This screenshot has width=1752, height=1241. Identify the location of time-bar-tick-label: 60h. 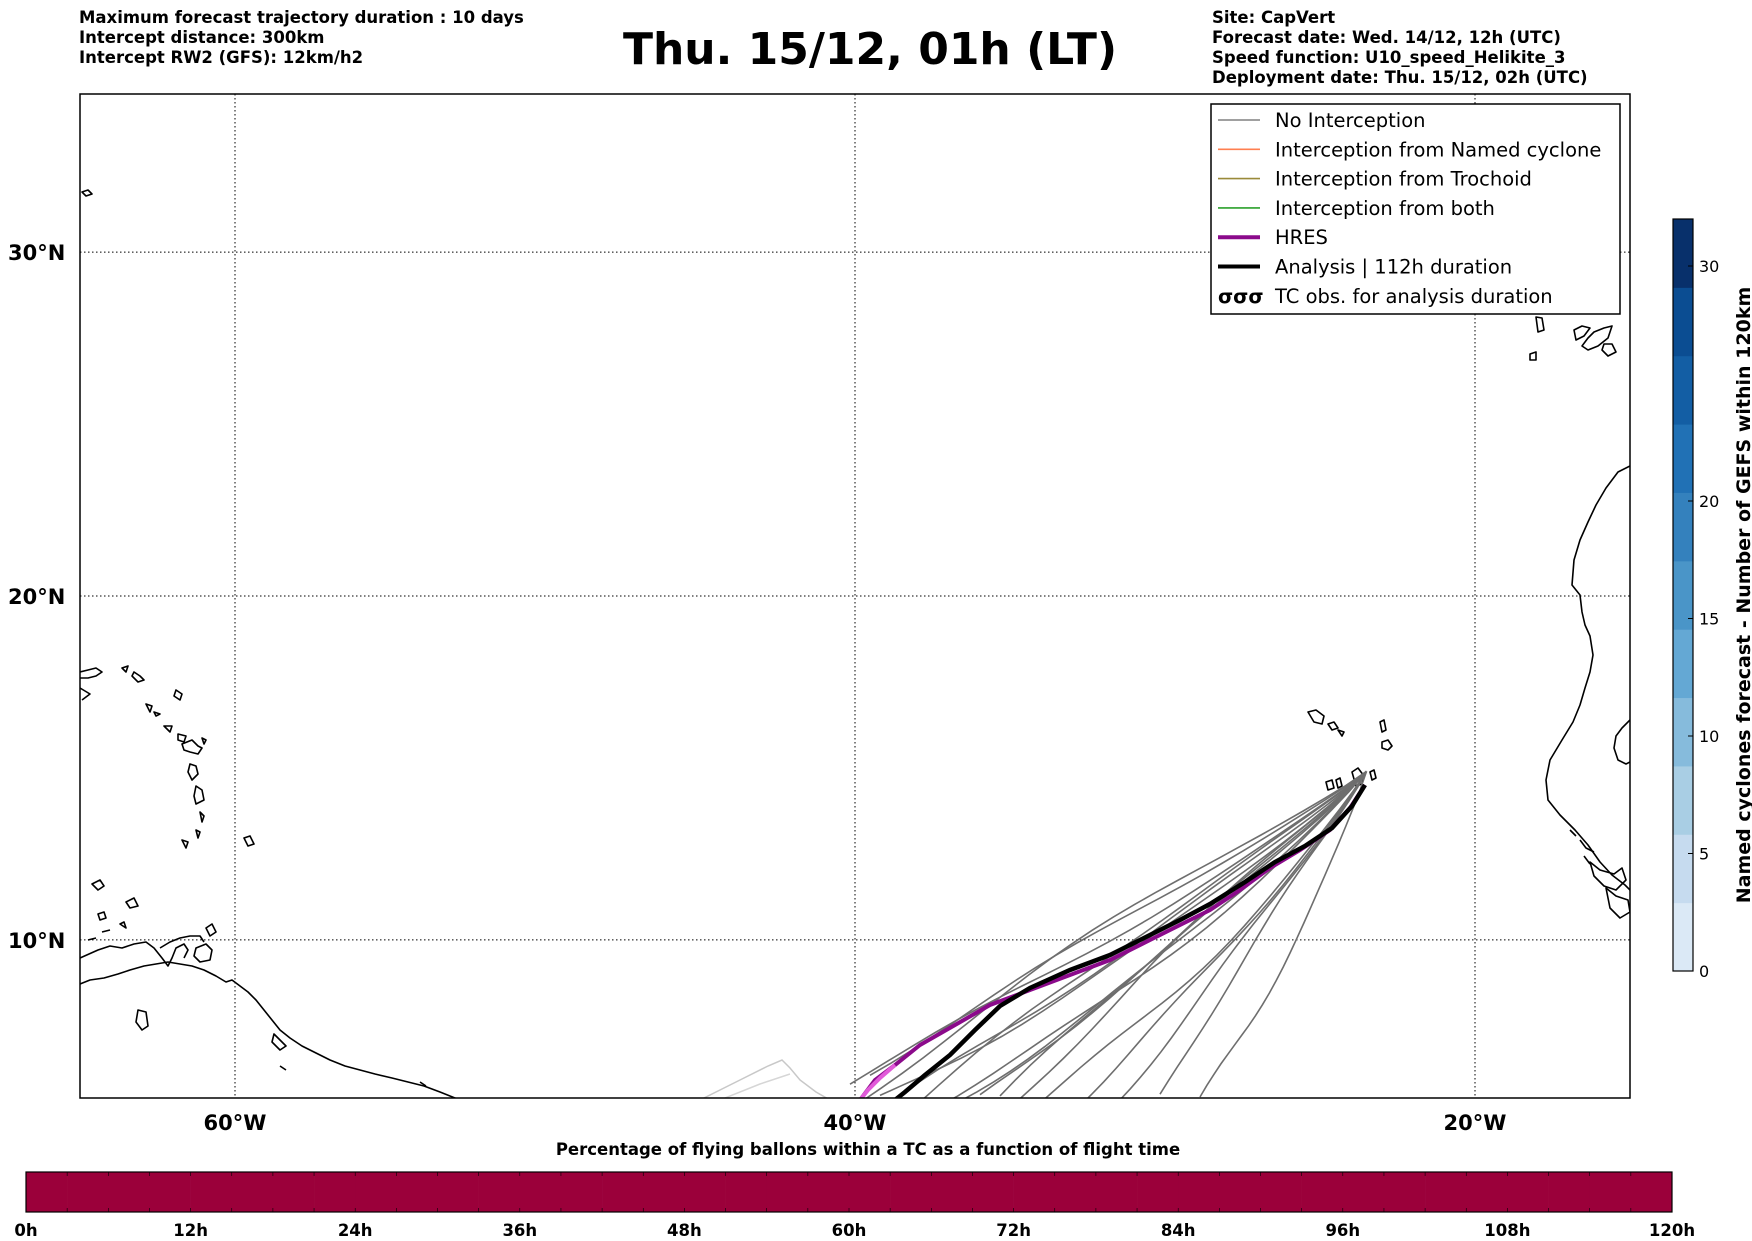
(849, 1230).